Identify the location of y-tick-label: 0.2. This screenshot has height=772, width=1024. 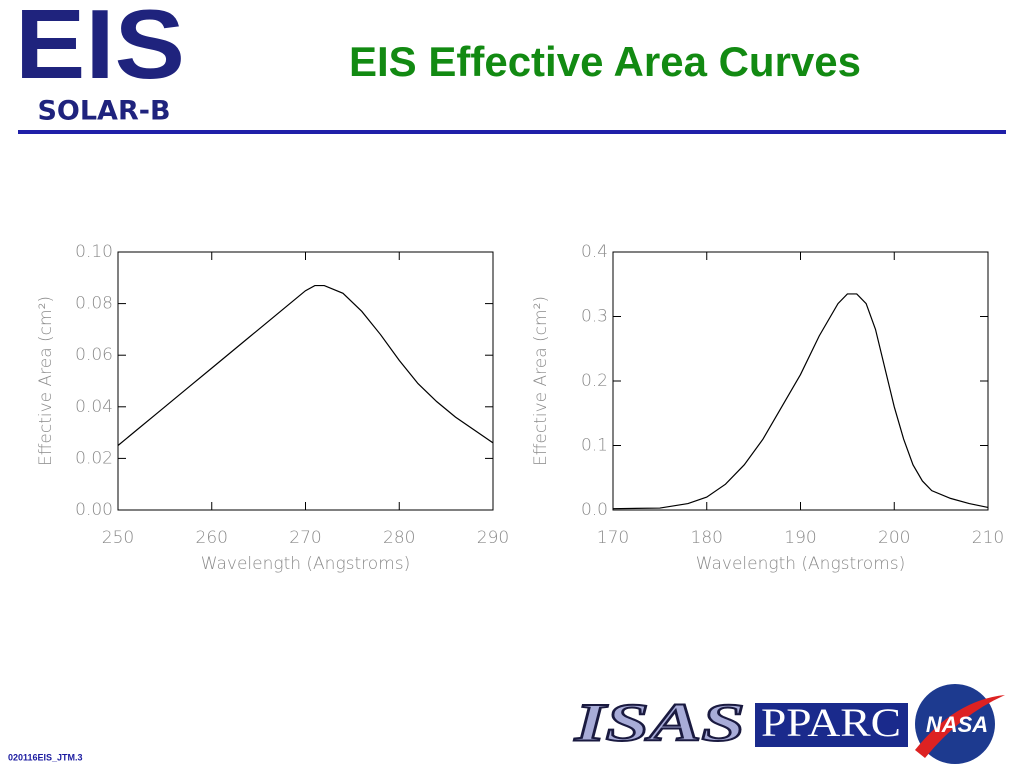
(594, 381).